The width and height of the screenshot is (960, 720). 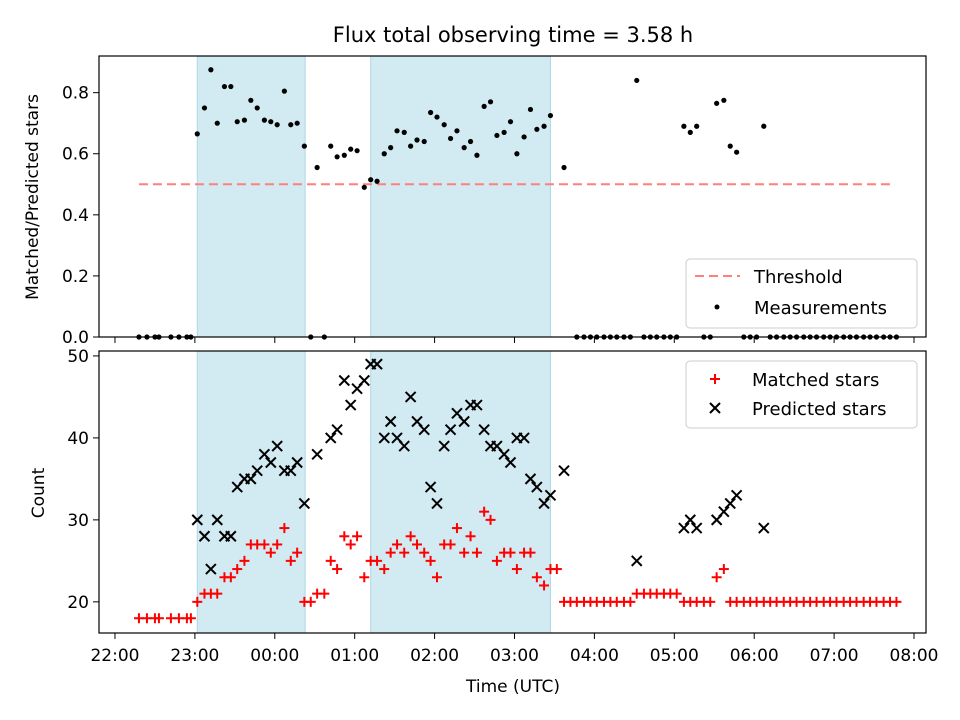 I want to click on count-y-ticks: 20 30 40 50, so click(x=83, y=480).